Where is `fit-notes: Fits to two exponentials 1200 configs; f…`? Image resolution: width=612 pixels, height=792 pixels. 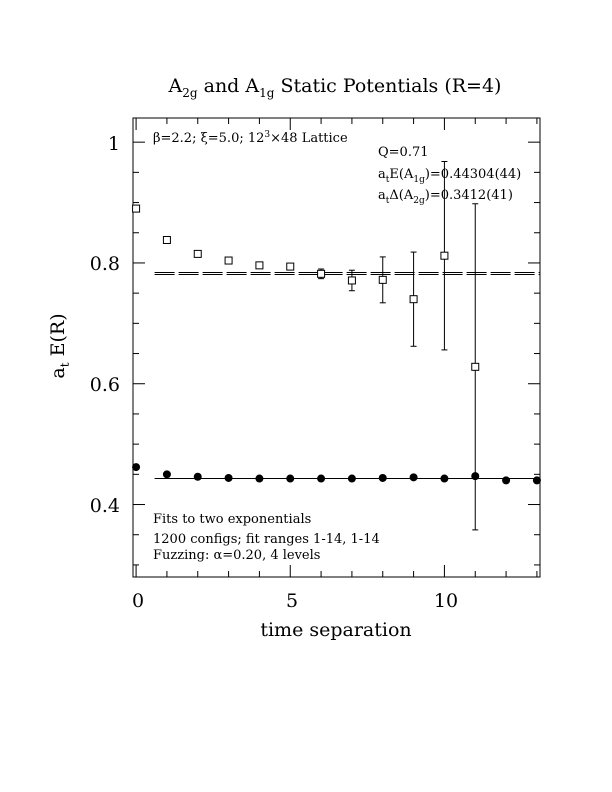
fit-notes: Fits to two exponentials 1200 configs; f… is located at coordinates (266, 537).